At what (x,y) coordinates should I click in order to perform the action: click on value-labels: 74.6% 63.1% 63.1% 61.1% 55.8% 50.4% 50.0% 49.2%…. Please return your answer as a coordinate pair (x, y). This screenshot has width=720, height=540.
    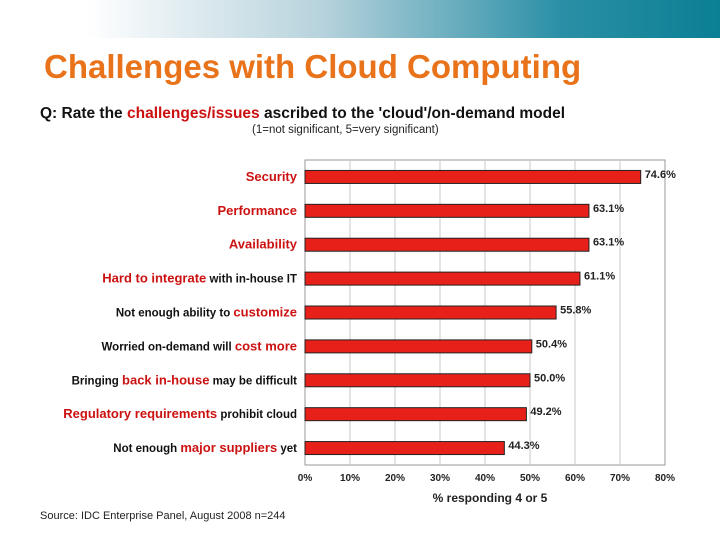
    Looking at the image, I should click on (592, 310).